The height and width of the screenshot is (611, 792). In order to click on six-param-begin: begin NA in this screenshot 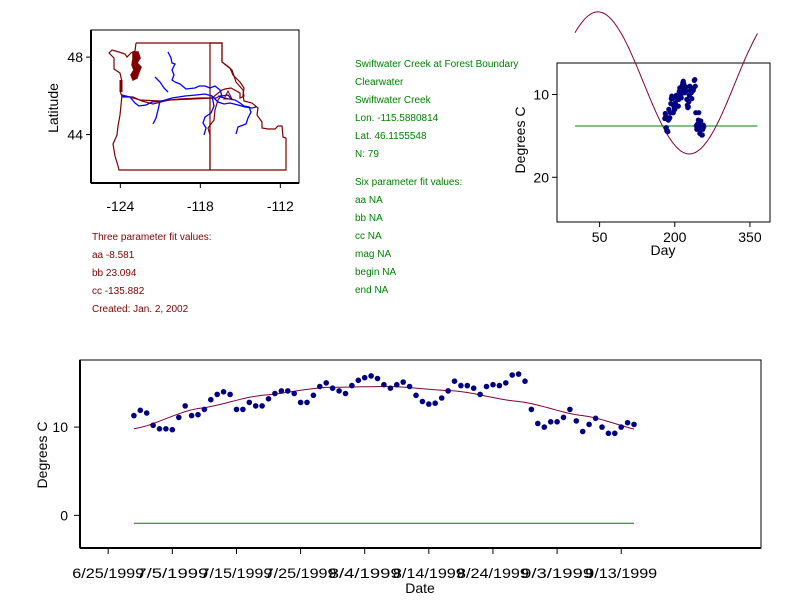, I will do `click(376, 272)`.